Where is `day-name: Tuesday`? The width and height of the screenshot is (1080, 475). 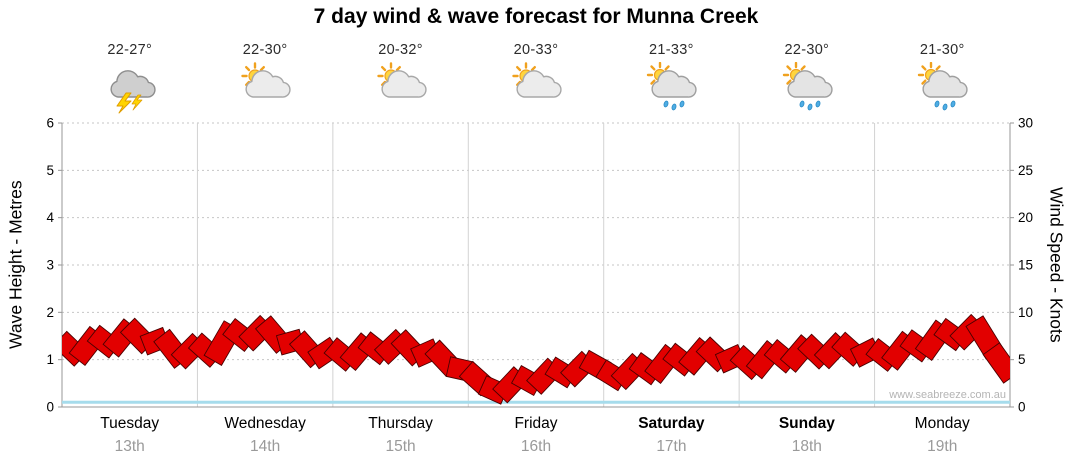 day-name: Tuesday is located at coordinates (130, 423).